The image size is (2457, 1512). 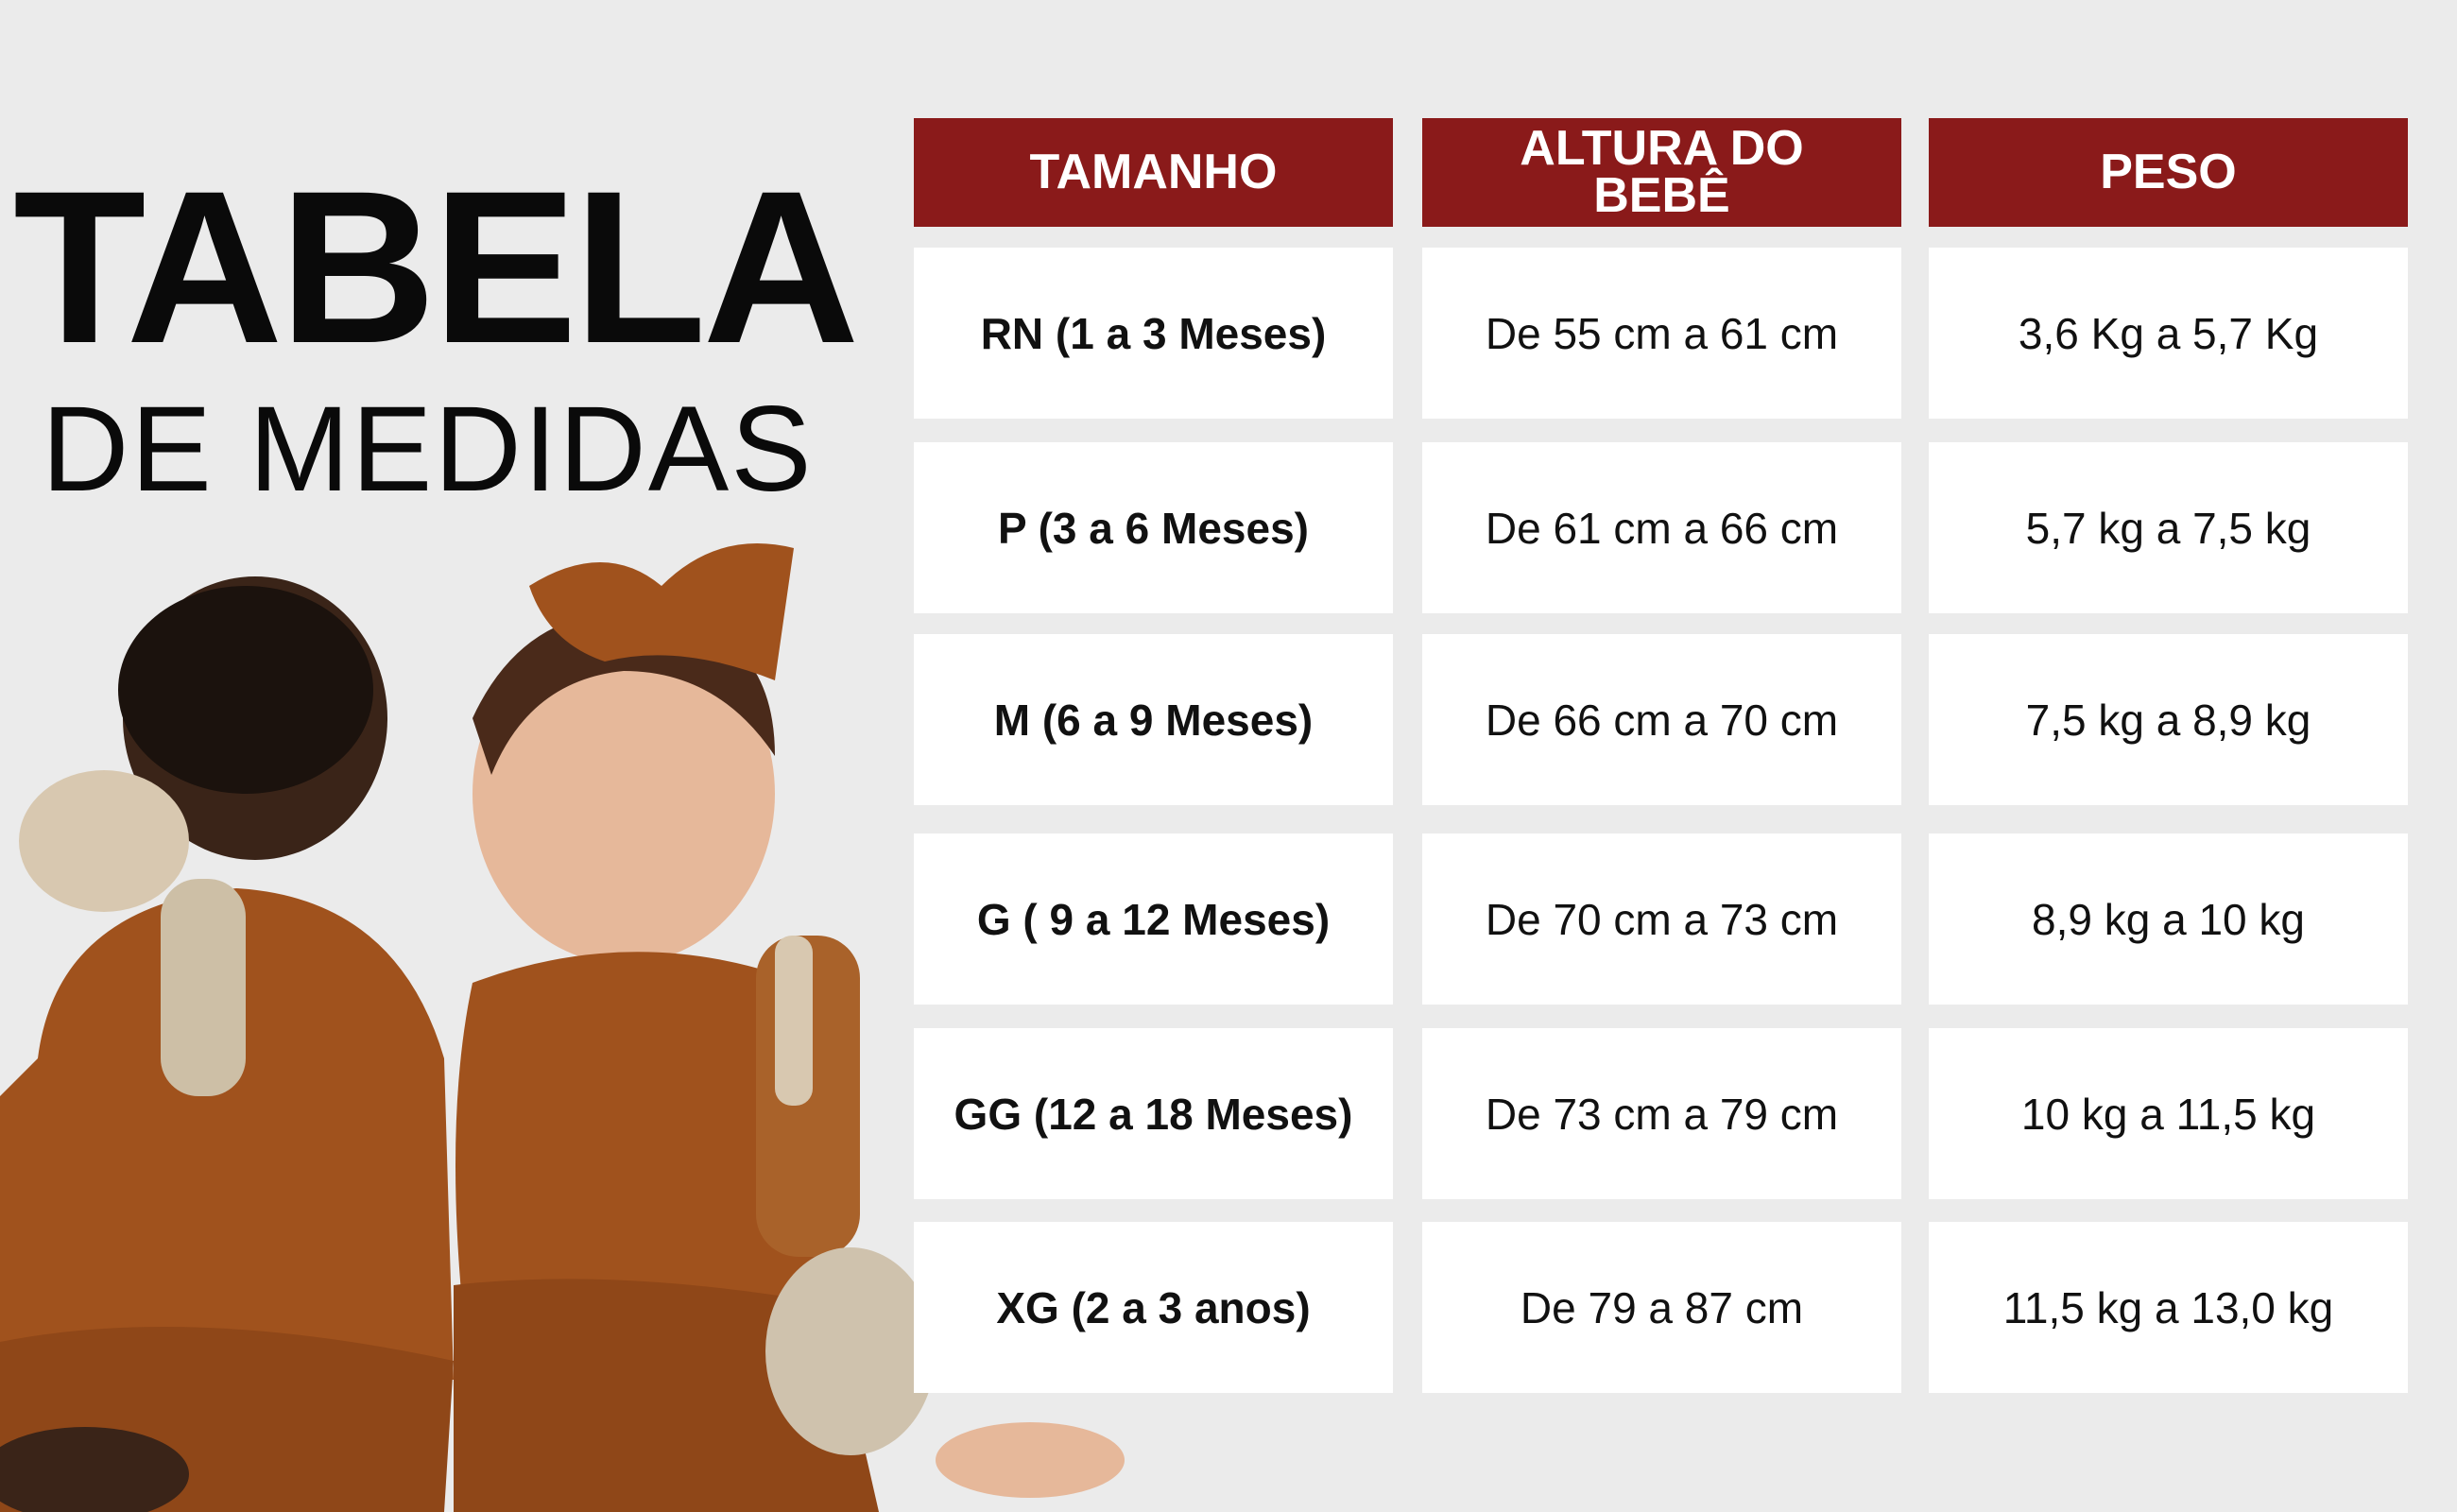 What do you see at coordinates (1661, 919) in the screenshot?
I see `height-cell: De 70 cm a 73 cm` at bounding box center [1661, 919].